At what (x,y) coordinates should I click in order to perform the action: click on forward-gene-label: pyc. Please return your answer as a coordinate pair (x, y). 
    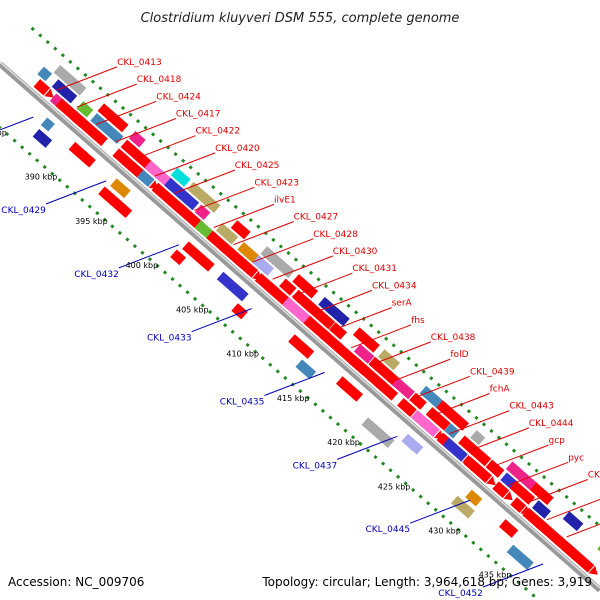
    Looking at the image, I should click on (576, 458).